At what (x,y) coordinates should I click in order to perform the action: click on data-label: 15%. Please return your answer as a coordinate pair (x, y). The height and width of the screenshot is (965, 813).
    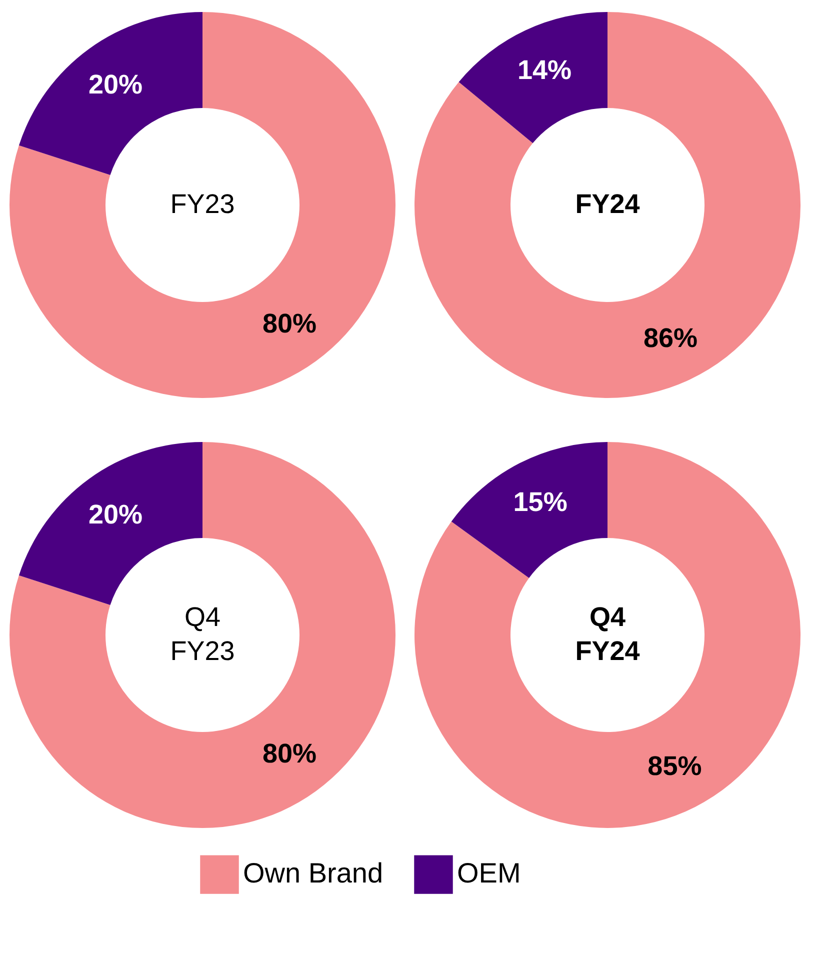
    Looking at the image, I should click on (540, 502).